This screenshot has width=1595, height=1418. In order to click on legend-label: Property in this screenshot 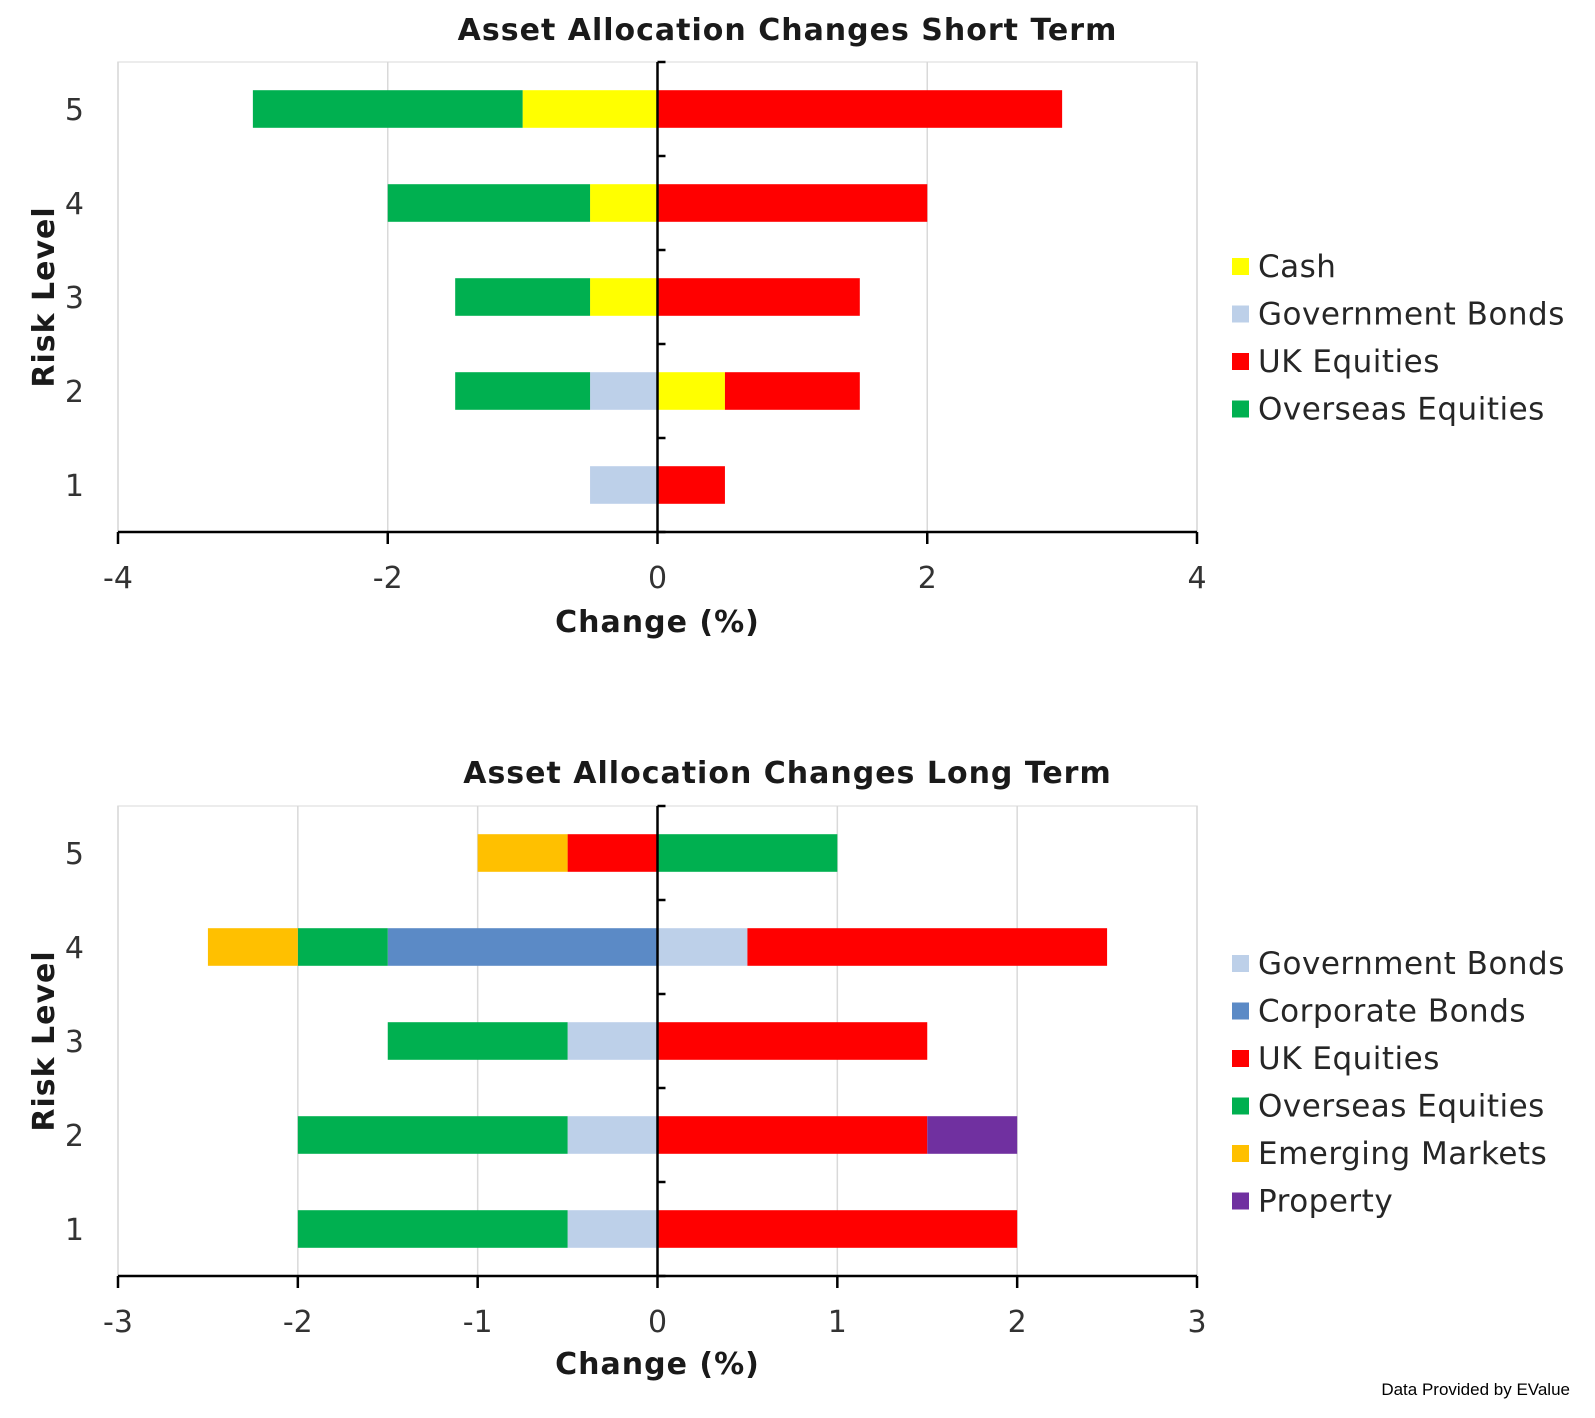, I will do `click(1325, 1202)`.